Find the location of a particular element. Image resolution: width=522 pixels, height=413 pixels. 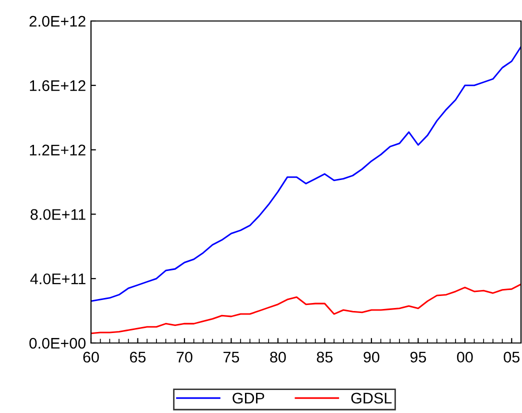

x-tick-label: 65 is located at coordinates (138, 357).